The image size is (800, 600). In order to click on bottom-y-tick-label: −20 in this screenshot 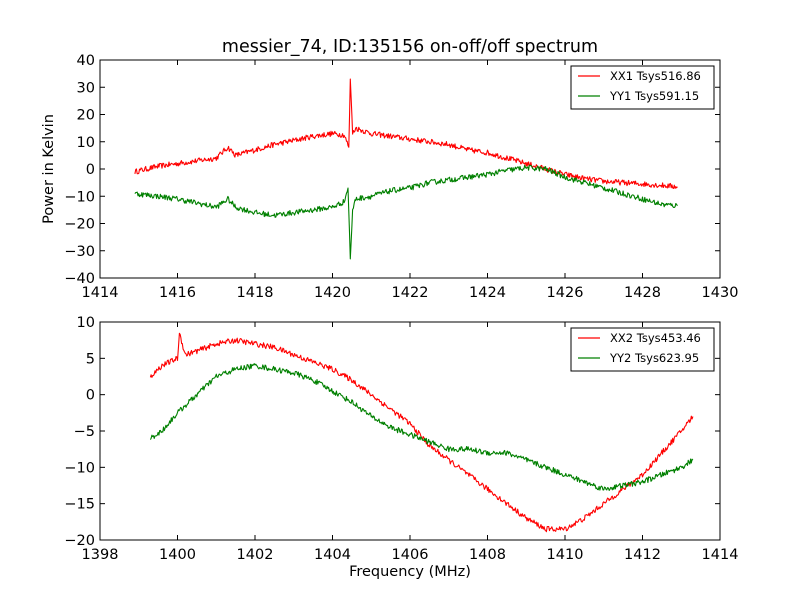, I will do `click(79, 541)`.